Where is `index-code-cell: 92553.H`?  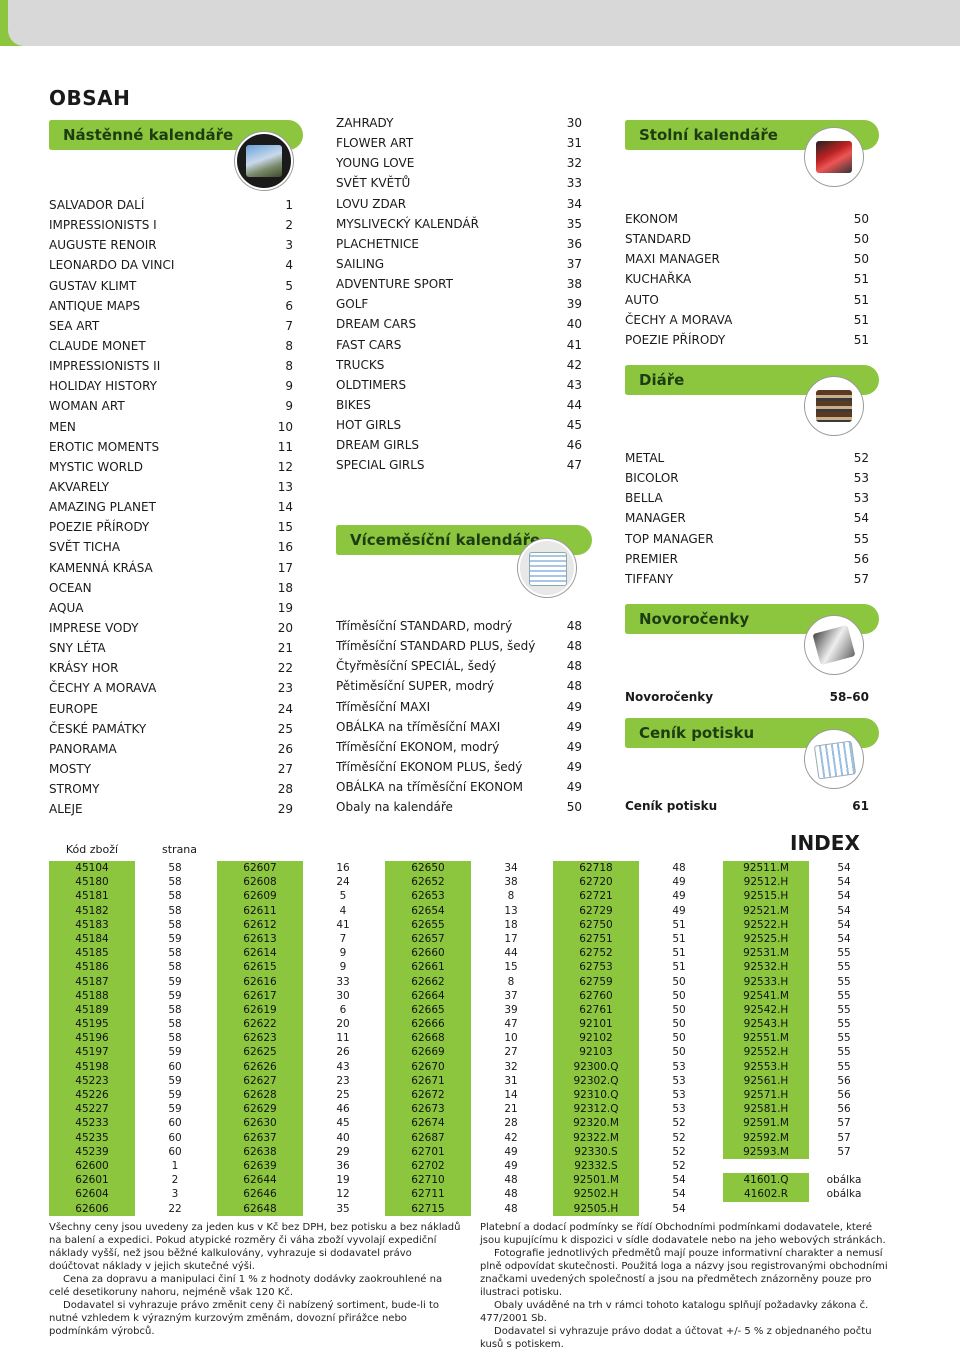
index-code-cell: 92553.H is located at coordinates (766, 1066).